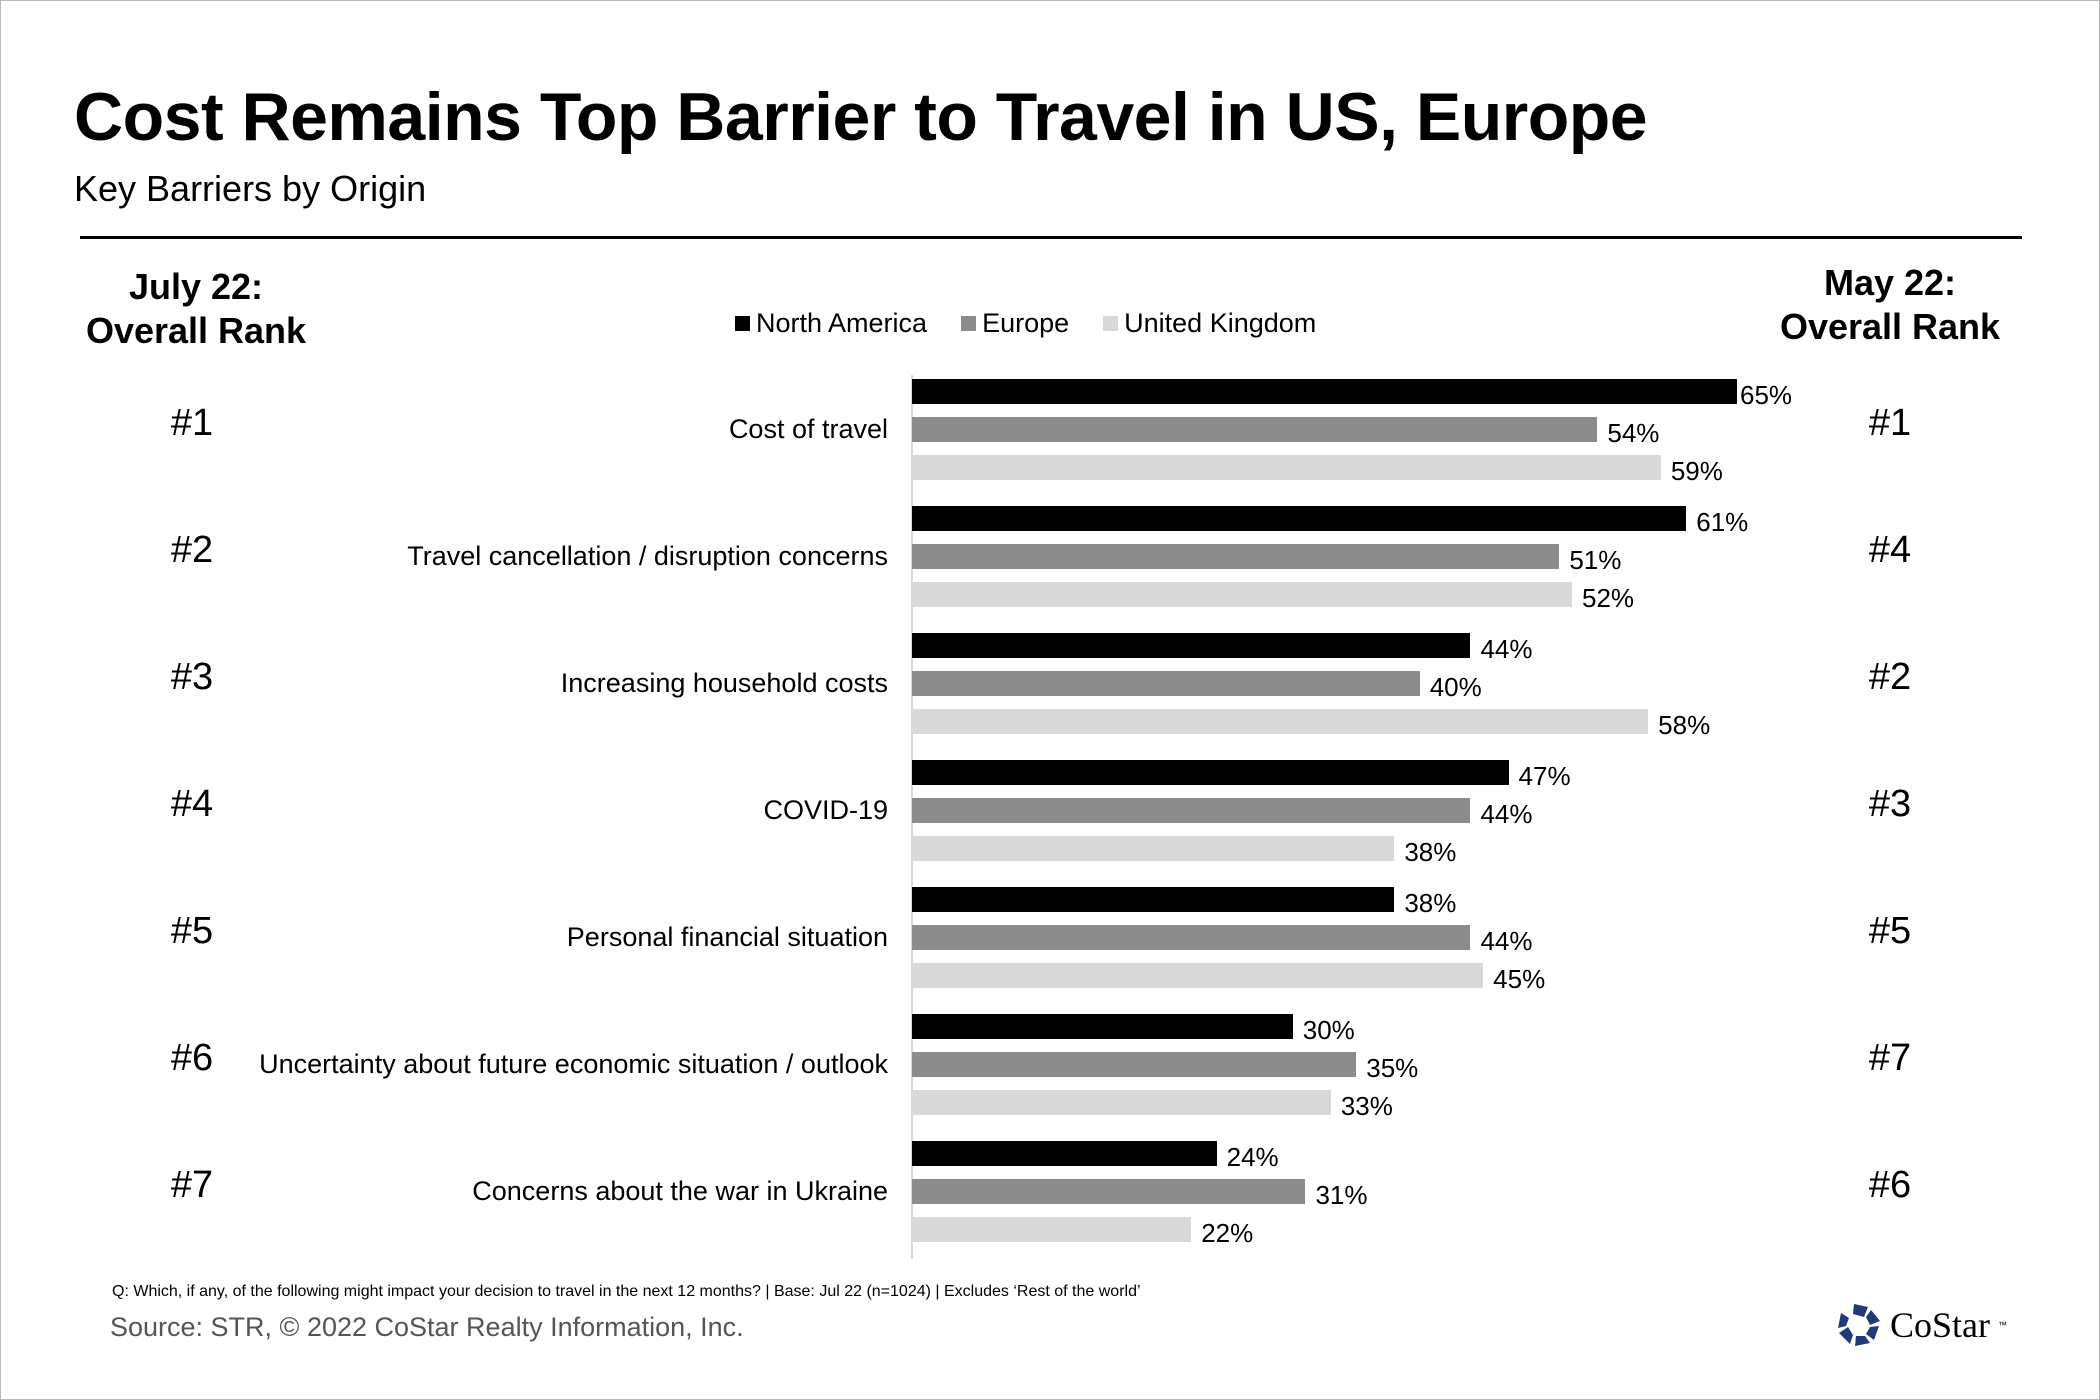 This screenshot has height=1400, width=2100. I want to click on may-rank: #4, so click(1890, 549).